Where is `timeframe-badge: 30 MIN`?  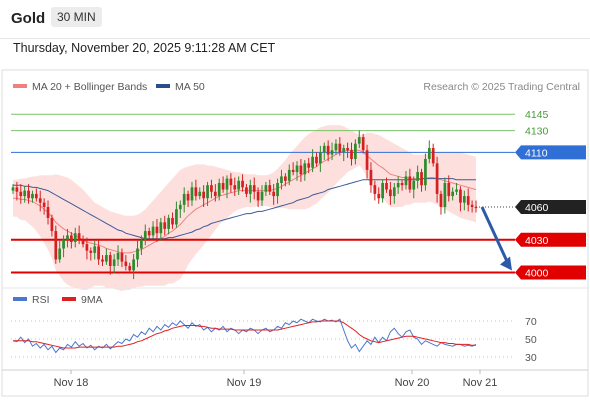 timeframe-badge: 30 MIN is located at coordinates (76, 17).